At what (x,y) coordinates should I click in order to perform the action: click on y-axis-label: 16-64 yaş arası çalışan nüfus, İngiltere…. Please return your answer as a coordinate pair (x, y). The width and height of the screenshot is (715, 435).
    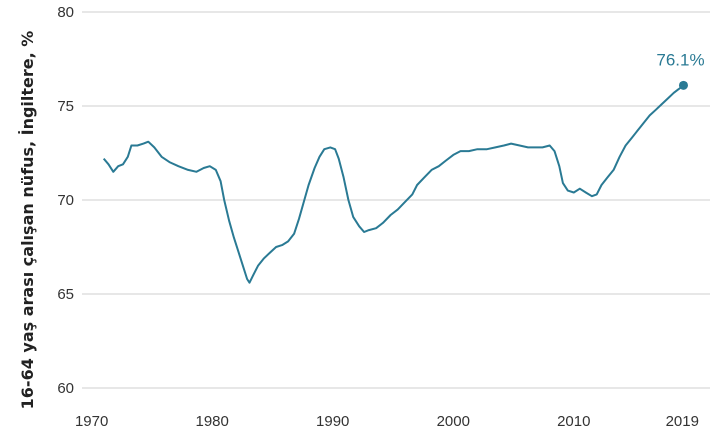
    Looking at the image, I should click on (27, 220).